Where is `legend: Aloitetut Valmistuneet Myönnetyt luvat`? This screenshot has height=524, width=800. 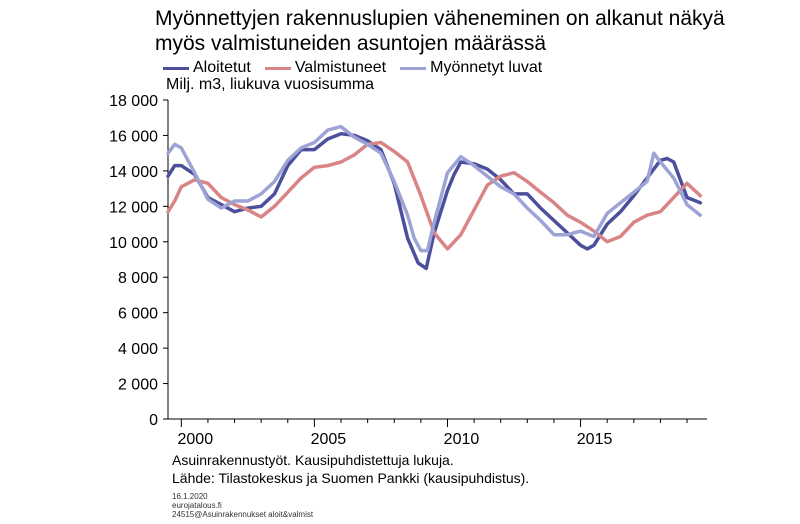
legend: Aloitetut Valmistuneet Myönnetyt luvat is located at coordinates (359, 68).